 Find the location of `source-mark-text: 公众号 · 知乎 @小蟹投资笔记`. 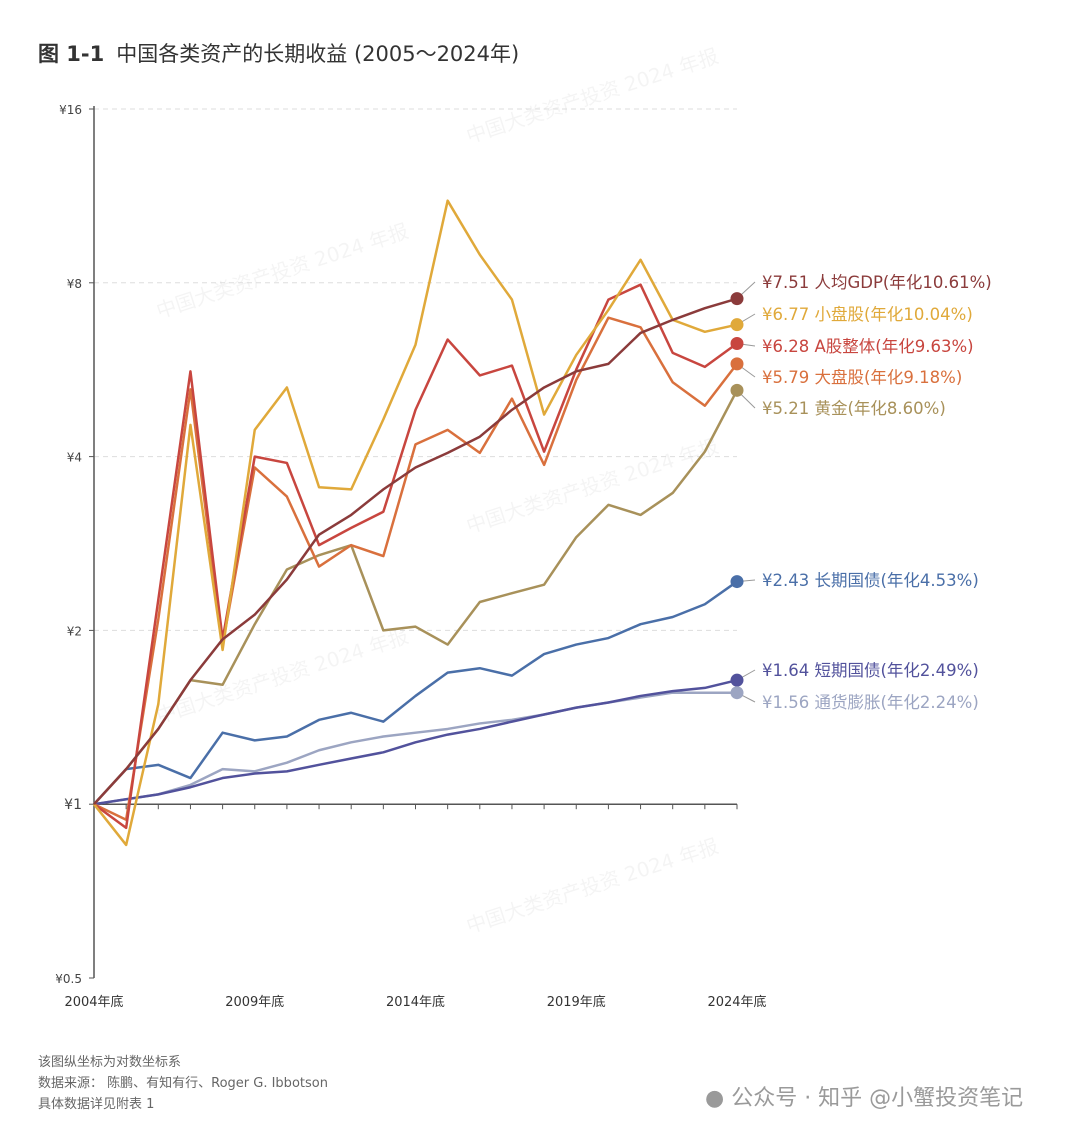

source-mark-text: 公众号 · 知乎 @小蟹投资笔记 is located at coordinates (877, 1098).